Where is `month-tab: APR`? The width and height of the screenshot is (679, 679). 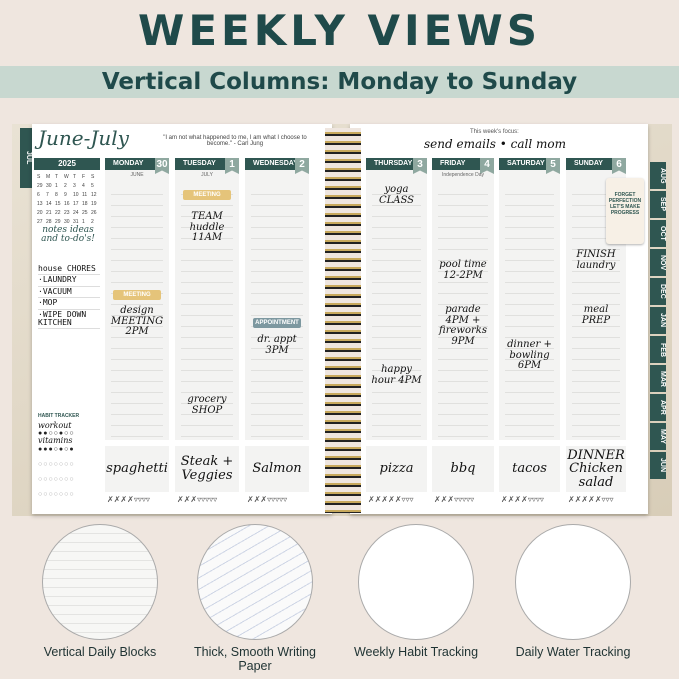
month-tab: APR is located at coordinates (658, 407).